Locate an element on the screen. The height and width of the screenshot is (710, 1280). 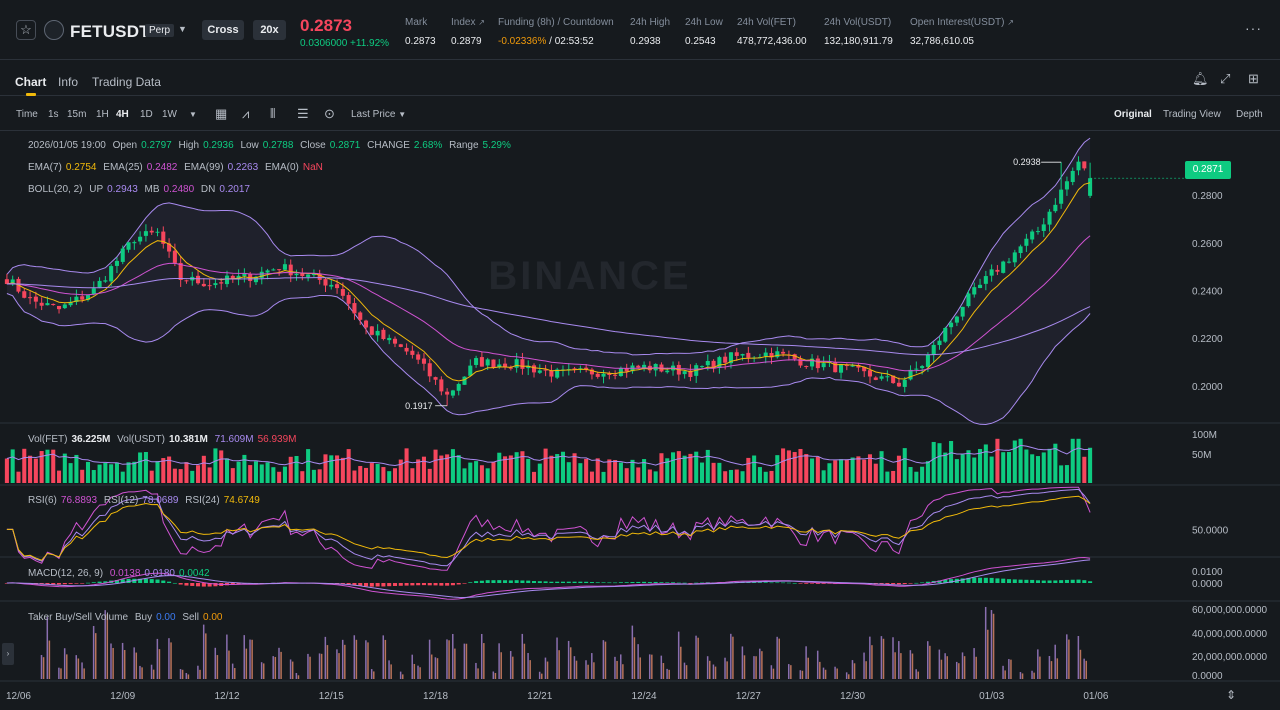
tab-info: Info is located at coordinates (68, 82).